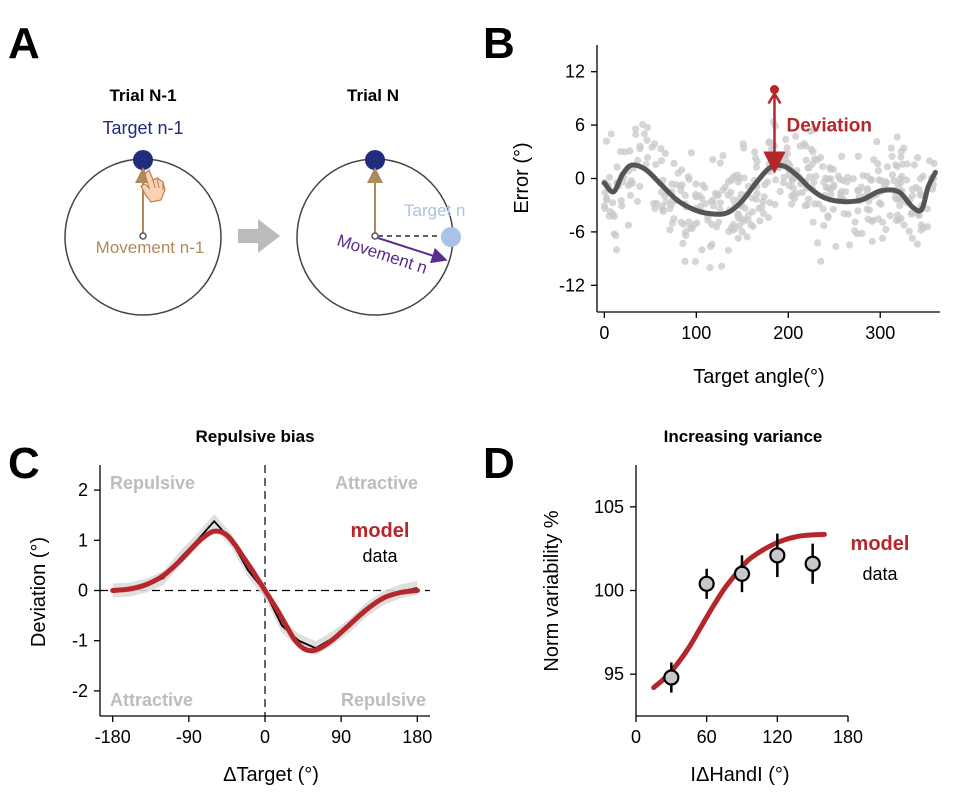 This screenshot has height=804, width=972. I want to click on target-prev-label: Target n-1, so click(142, 128).